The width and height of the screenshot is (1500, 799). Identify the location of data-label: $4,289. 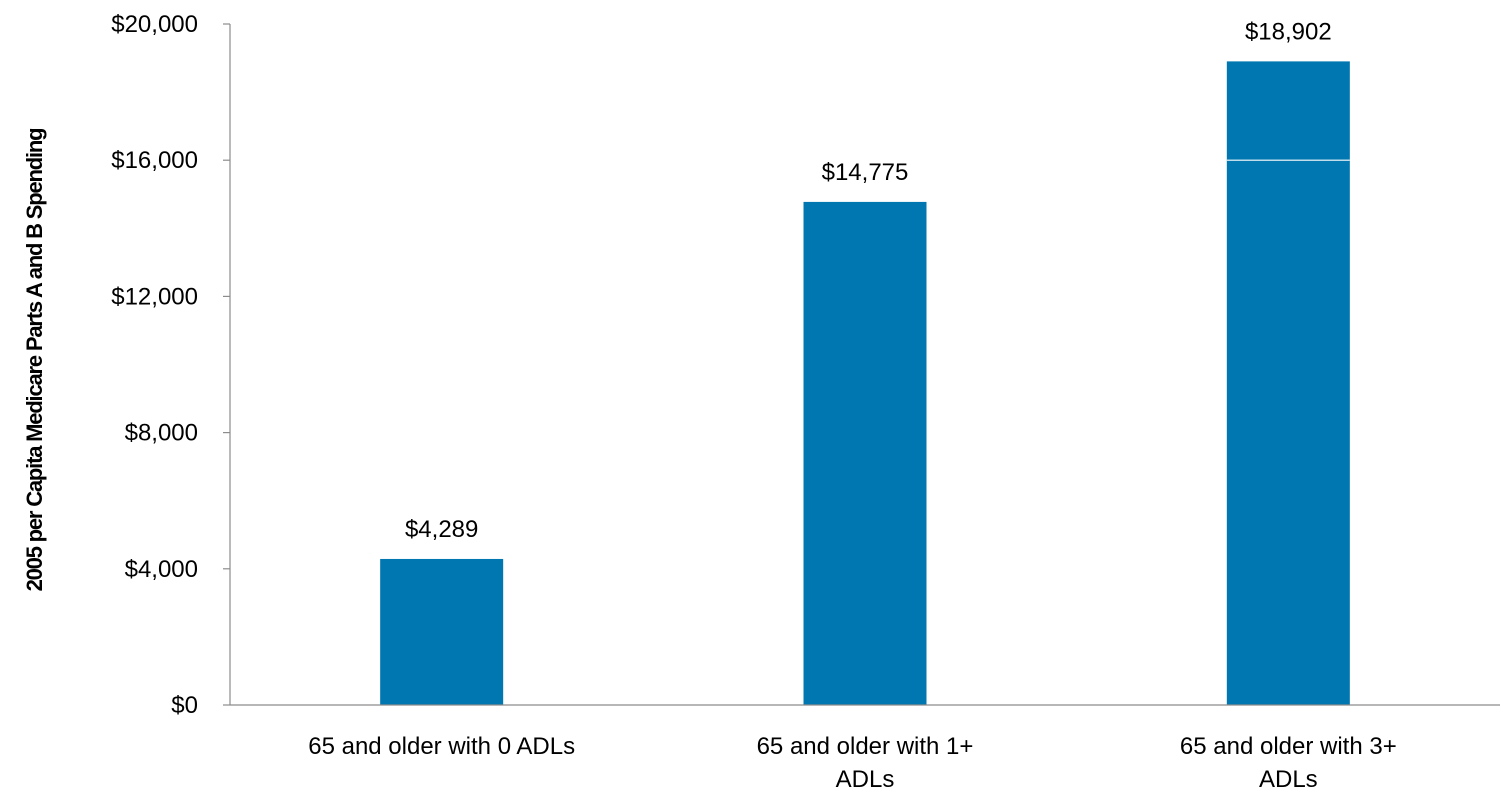
(441, 529).